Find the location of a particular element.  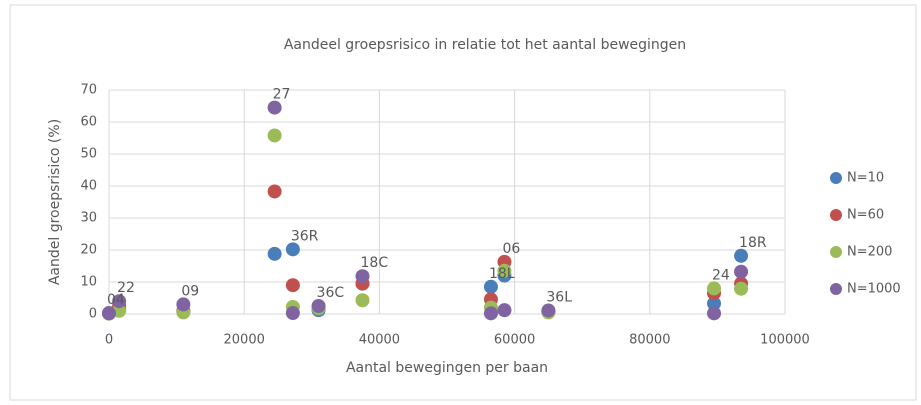

x-tick-label: 0 is located at coordinates (109, 340).